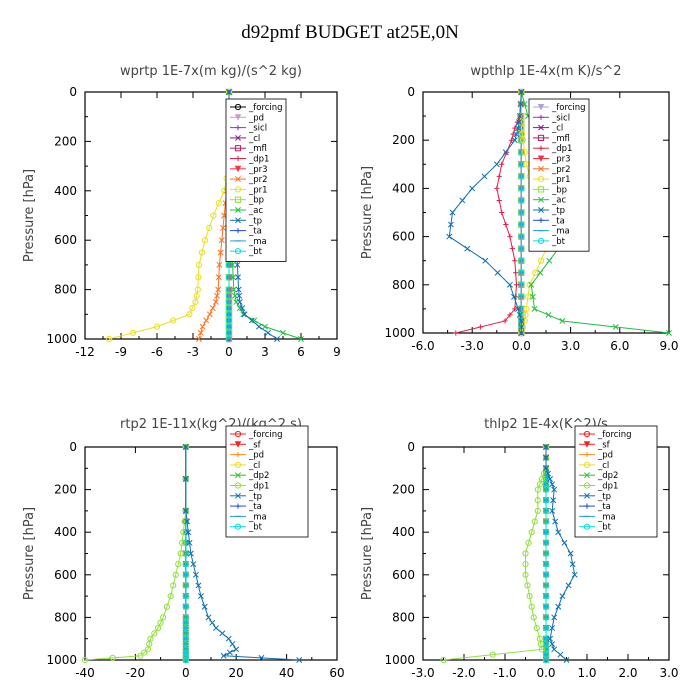 The height and width of the screenshot is (700, 700). I want to click on y-tick-label: 0, so click(73, 447).